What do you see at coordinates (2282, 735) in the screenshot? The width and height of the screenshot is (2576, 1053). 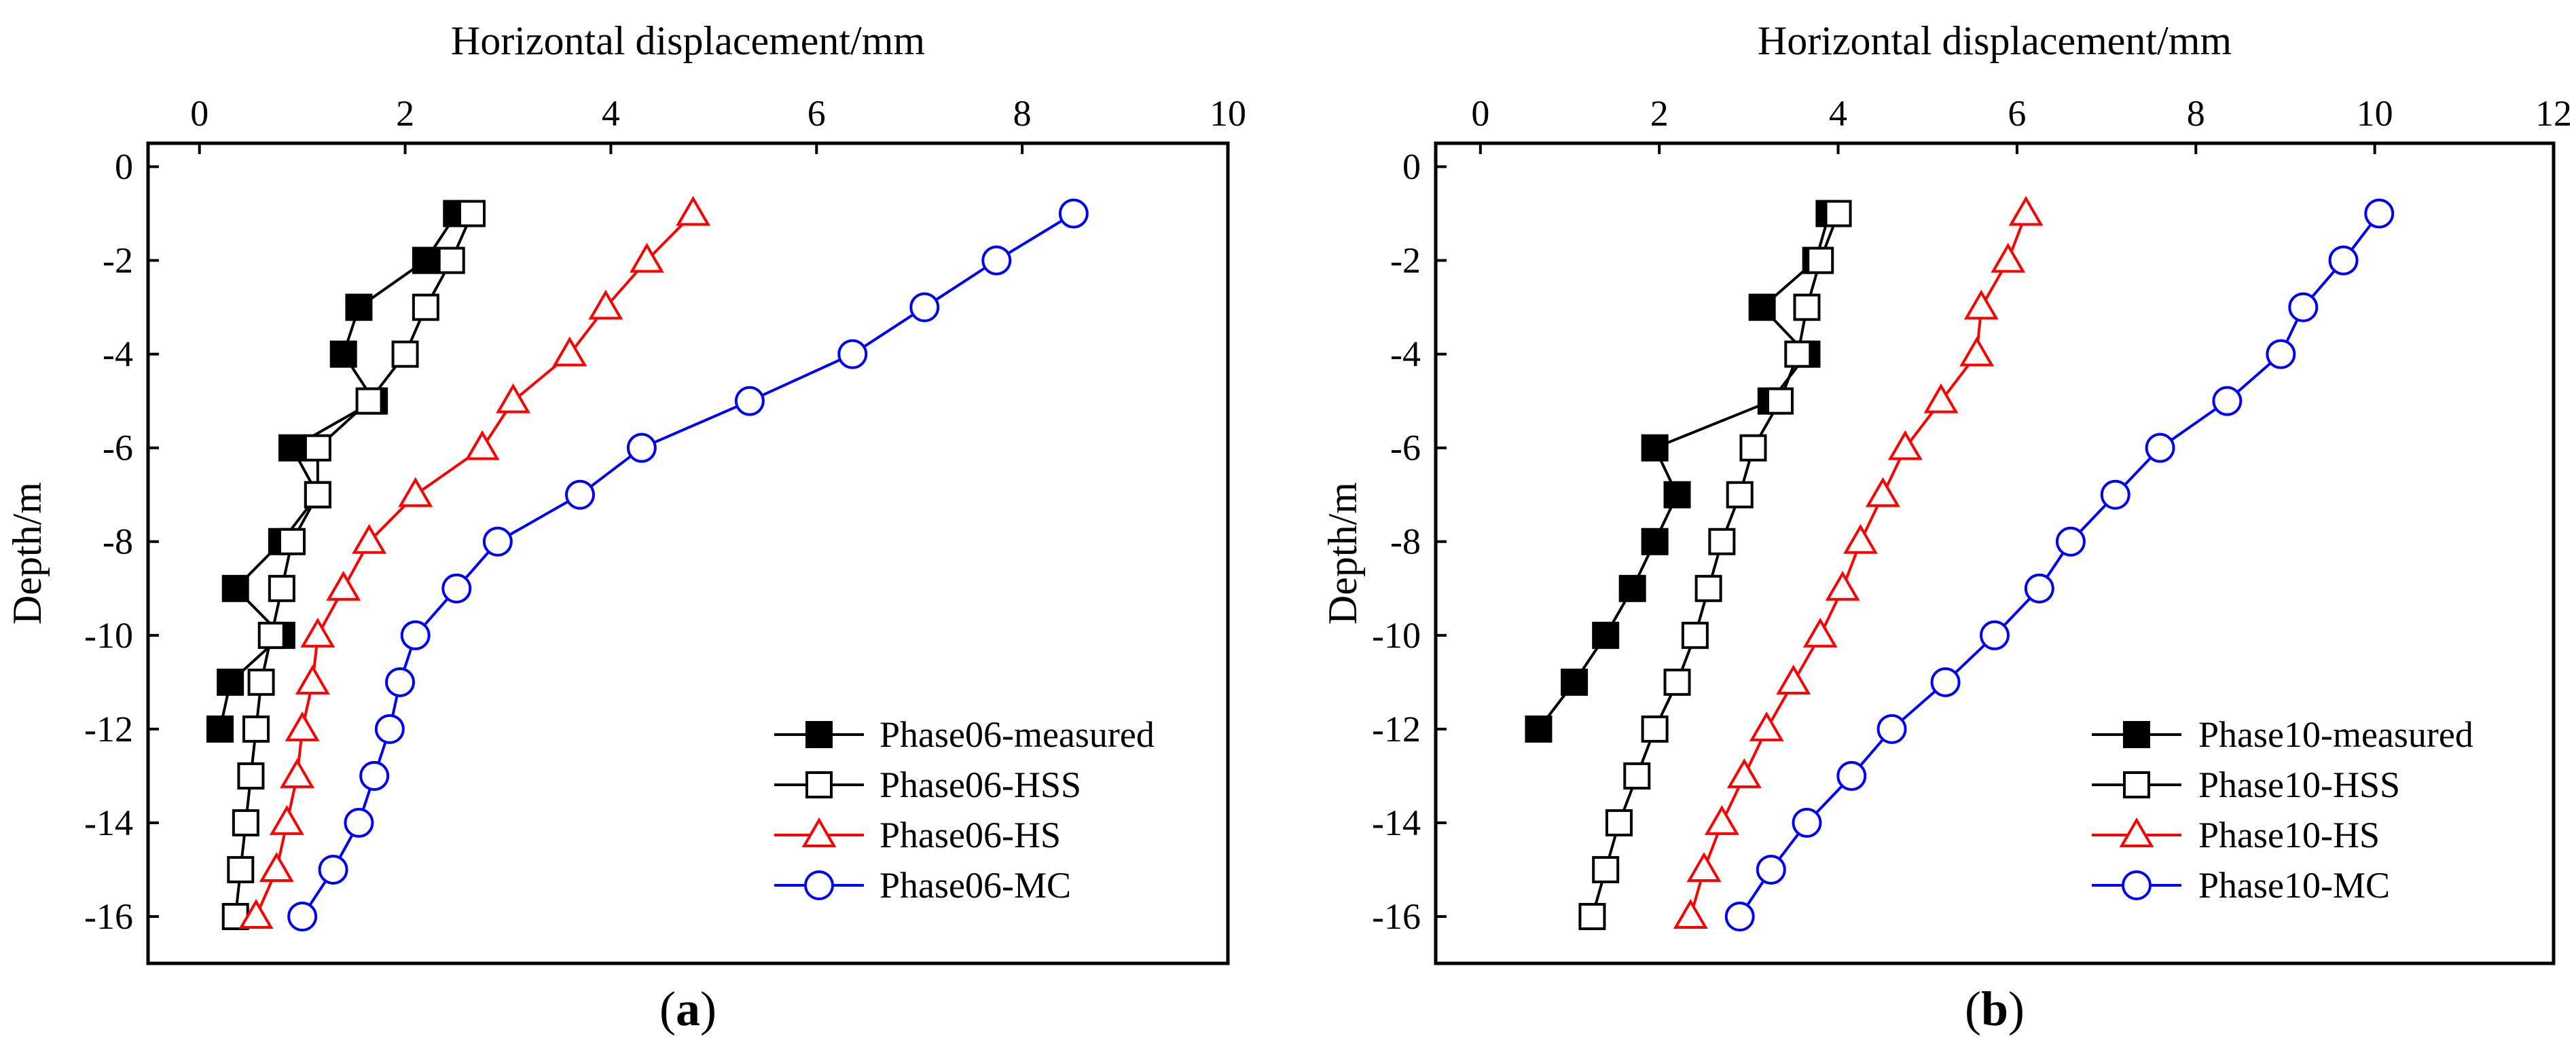 I see `legend-entry: Phase10-measured` at bounding box center [2282, 735].